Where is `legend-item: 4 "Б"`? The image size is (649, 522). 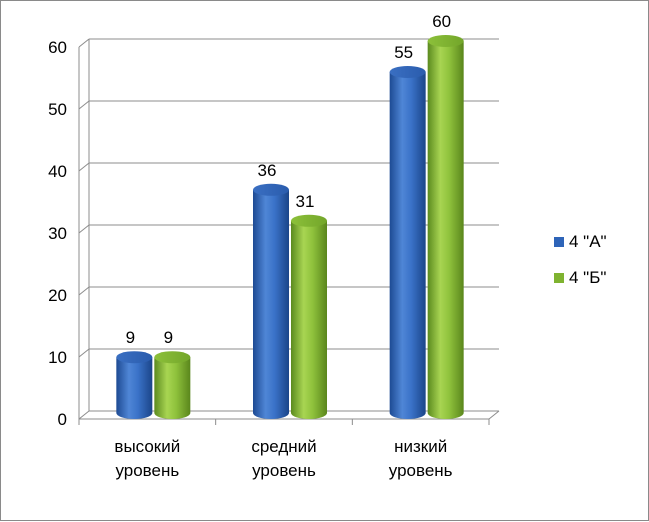 legend-item: 4 "Б" is located at coordinates (580, 277).